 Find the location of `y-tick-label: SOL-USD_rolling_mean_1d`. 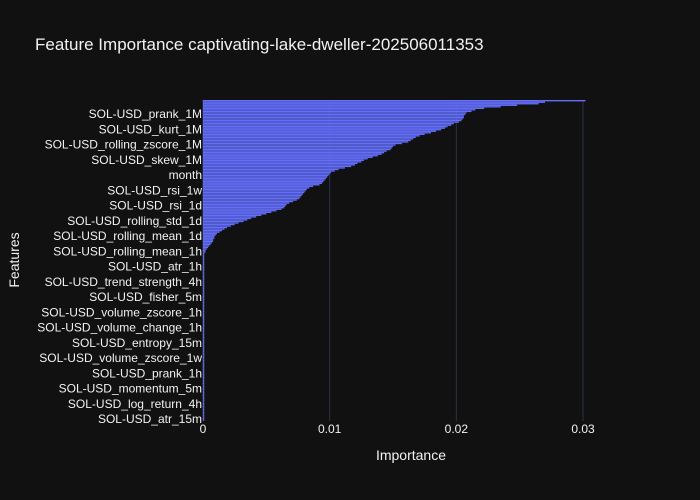

y-tick-label: SOL-USD_rolling_mean_1d is located at coordinates (127, 236).